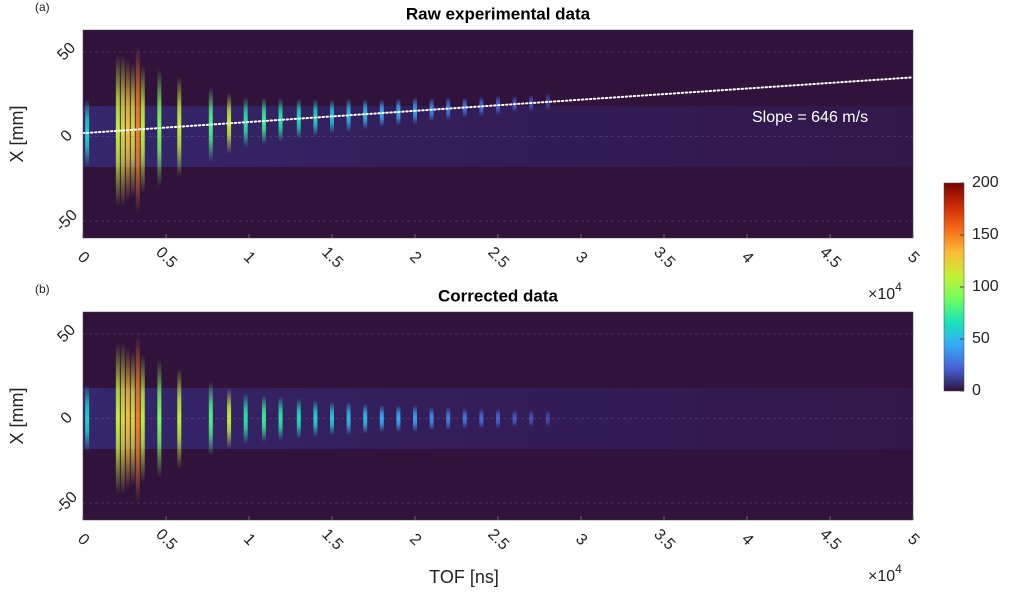 This screenshot has width=1012, height=593. What do you see at coordinates (42, 7) in the screenshot?
I see `panel-label: (a)` at bounding box center [42, 7].